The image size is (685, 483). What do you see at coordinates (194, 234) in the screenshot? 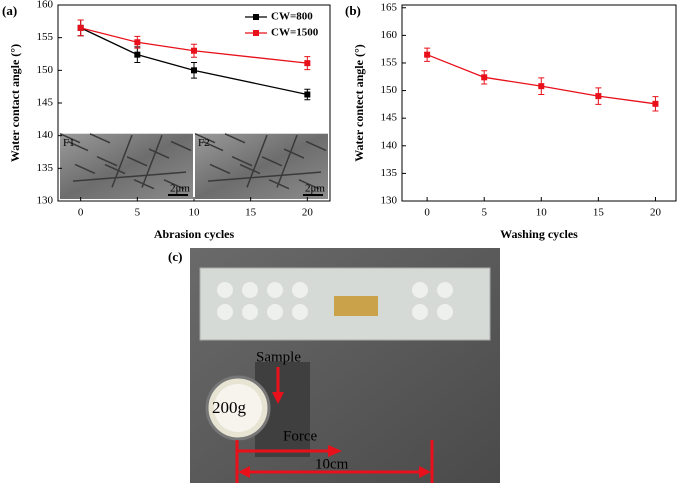
I see `x-axis-label: Abrasion cycles` at bounding box center [194, 234].